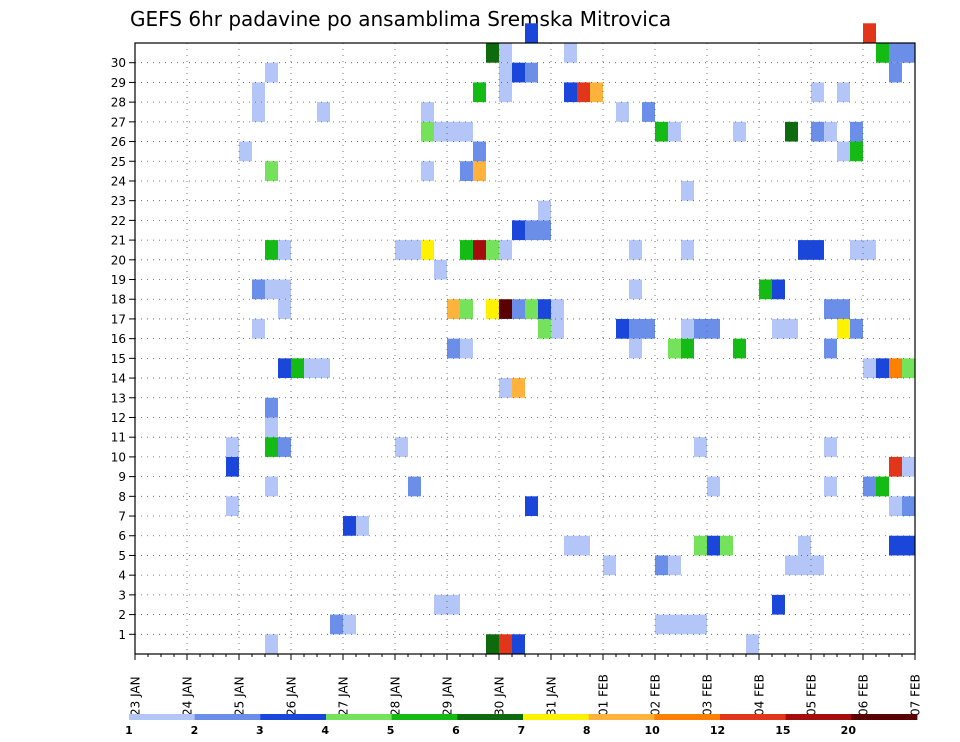 This screenshot has width=960, height=742. I want to click on y-tick-label: 30, so click(118, 63).